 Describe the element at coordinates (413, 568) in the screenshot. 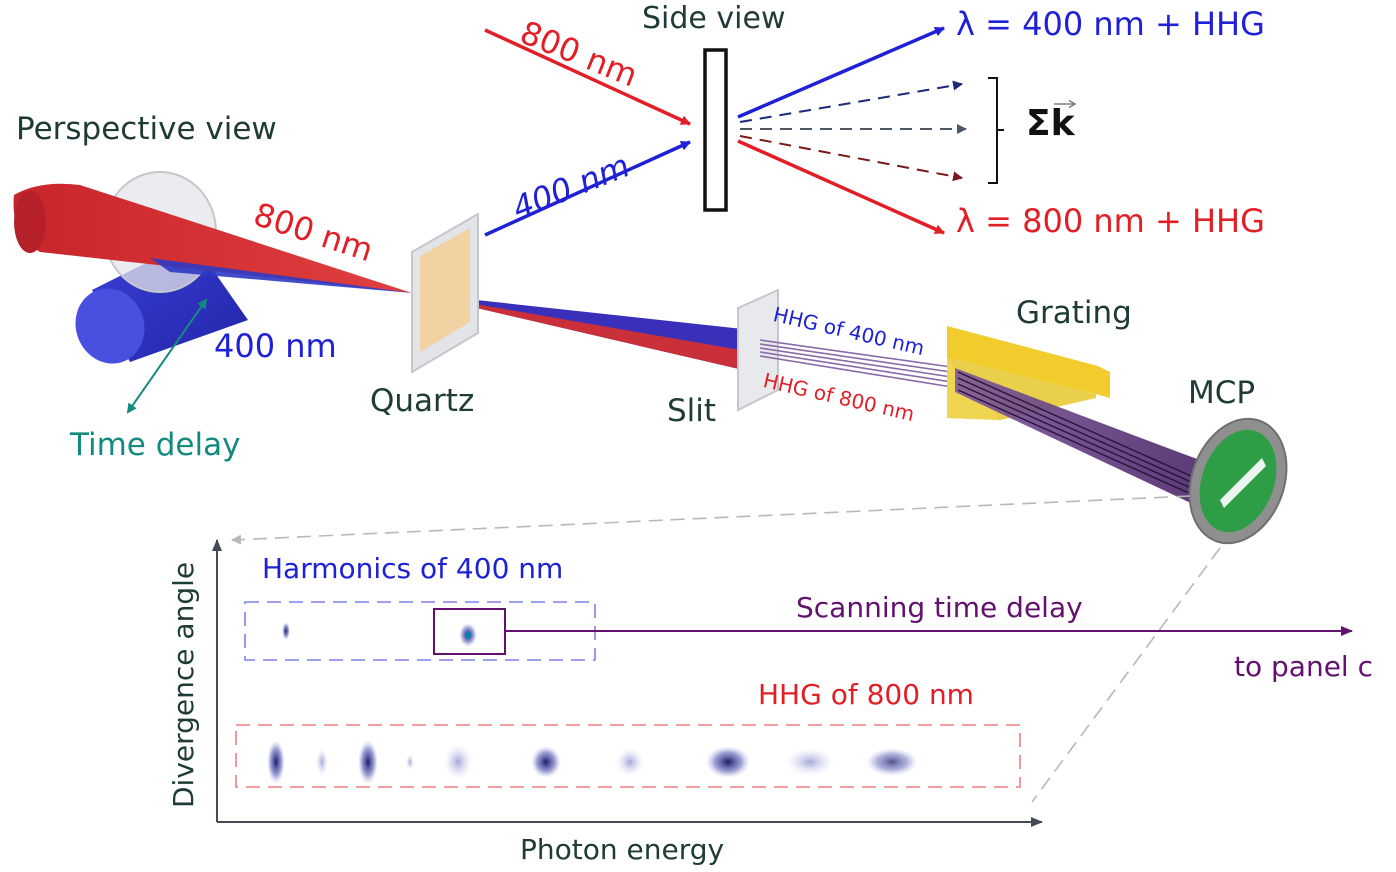

I see `harmonics-400-label: Harmonics of 400 nm` at that location.